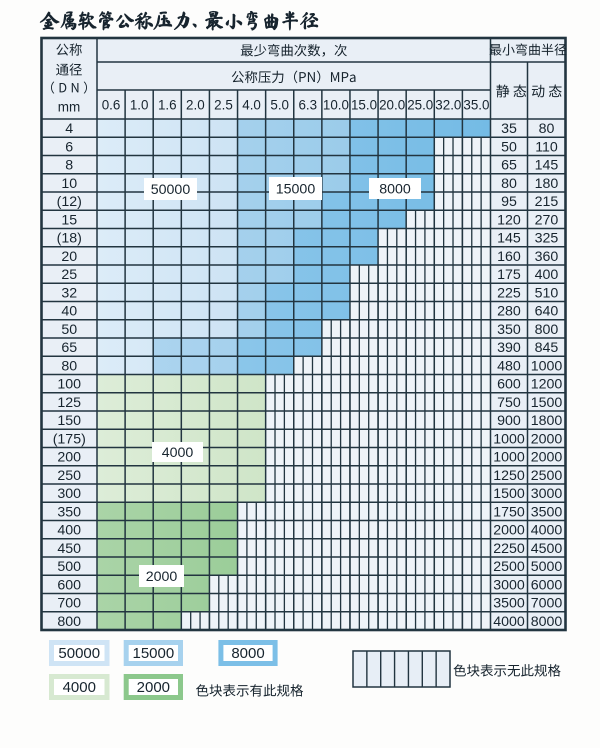 The width and height of the screenshot is (600, 748). What do you see at coordinates (509, 220) in the screenshot?
I see `svg-text: 120` at bounding box center [509, 220].